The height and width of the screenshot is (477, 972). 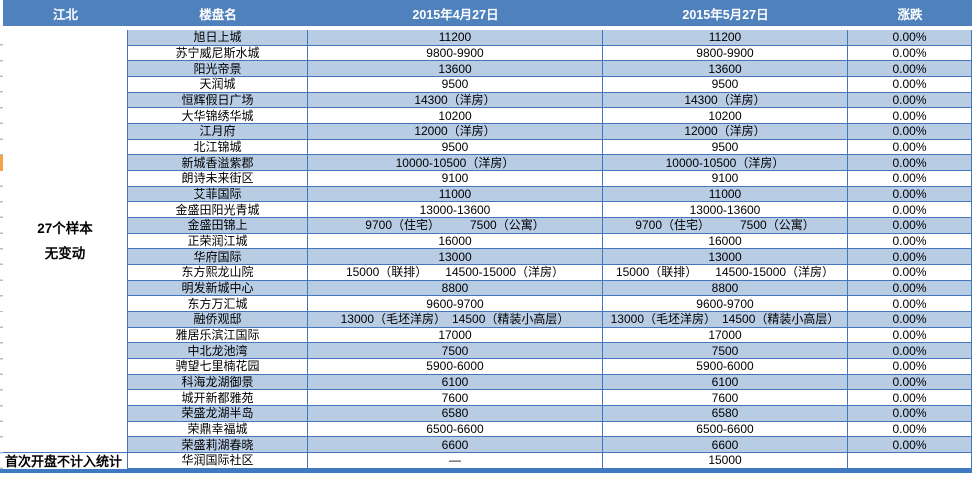 I want to click on header-property-name: 楼盘名, so click(x=218, y=15).